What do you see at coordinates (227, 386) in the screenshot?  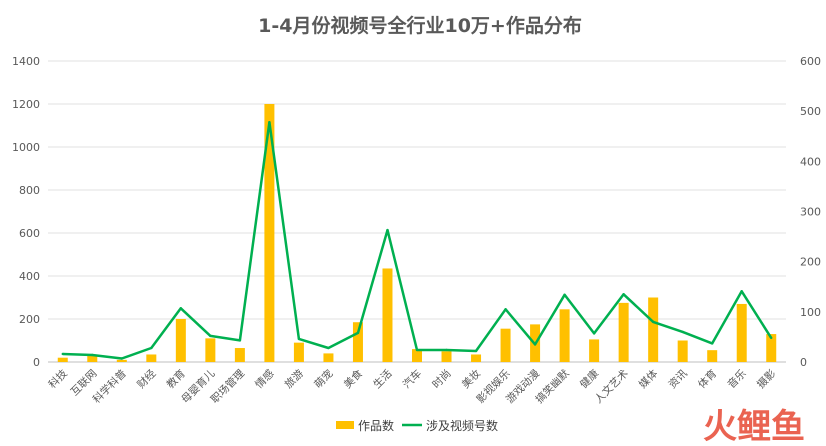 I see `category-label: 职场管理` at bounding box center [227, 386].